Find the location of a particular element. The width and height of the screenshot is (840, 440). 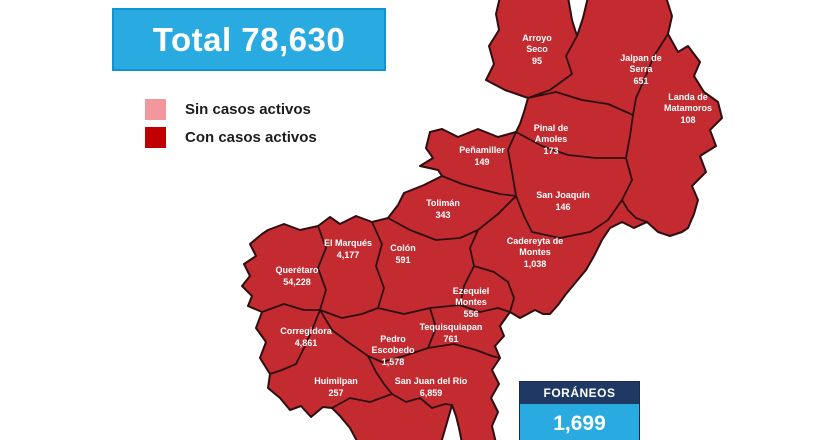

total-label: Total 78,630 is located at coordinates (249, 39).